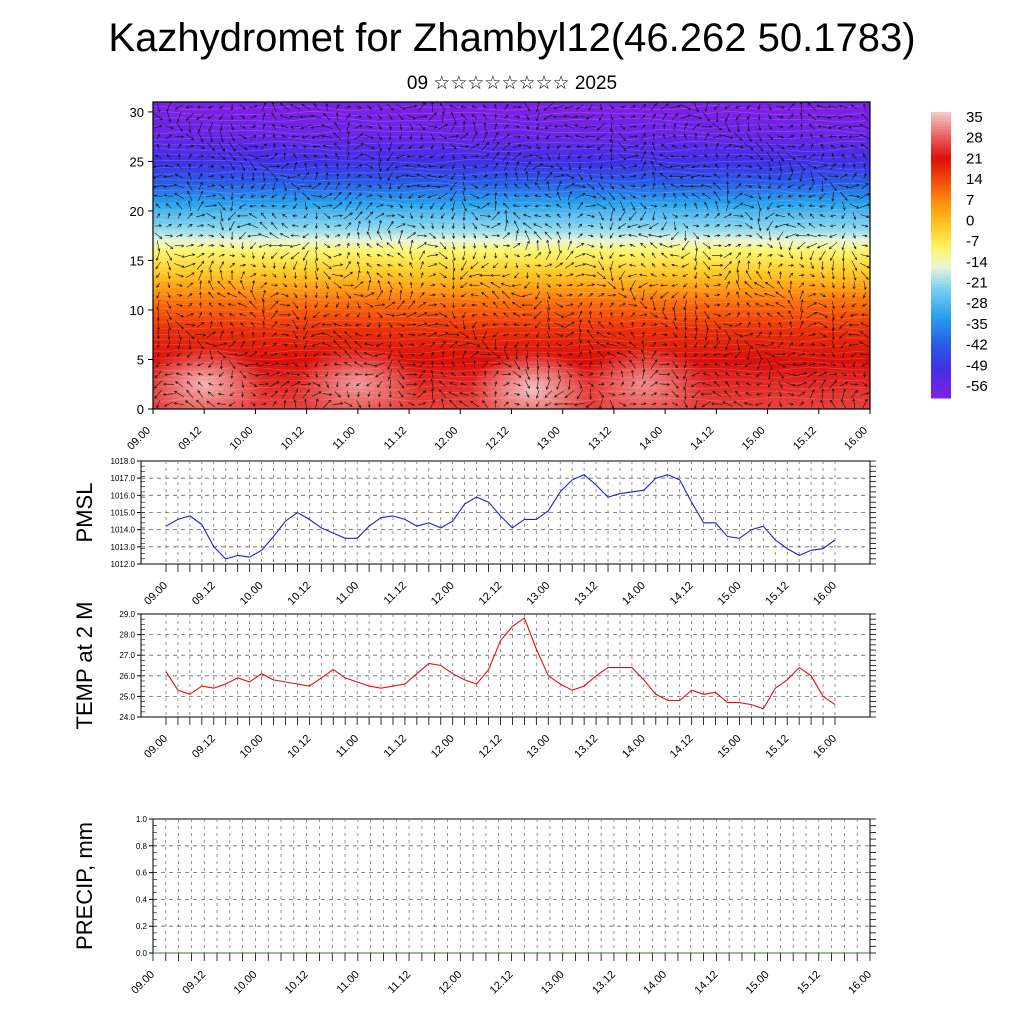  I want to click on x-tick-label: 10.00, so click(242, 439).